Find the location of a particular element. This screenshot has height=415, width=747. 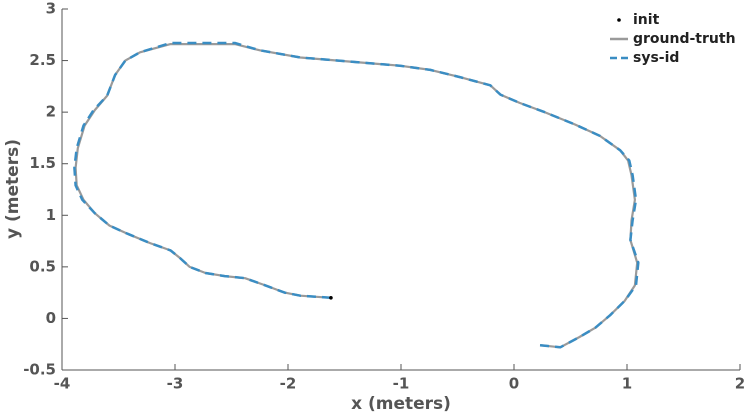

x-tick-label: -3 is located at coordinates (175, 384).